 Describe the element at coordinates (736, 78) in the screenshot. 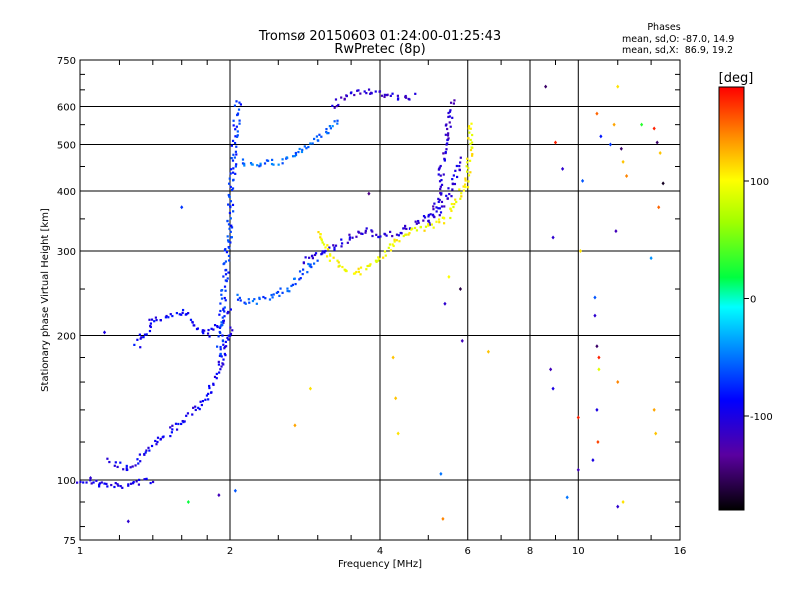

I see `colorbar-label: [deg]` at that location.